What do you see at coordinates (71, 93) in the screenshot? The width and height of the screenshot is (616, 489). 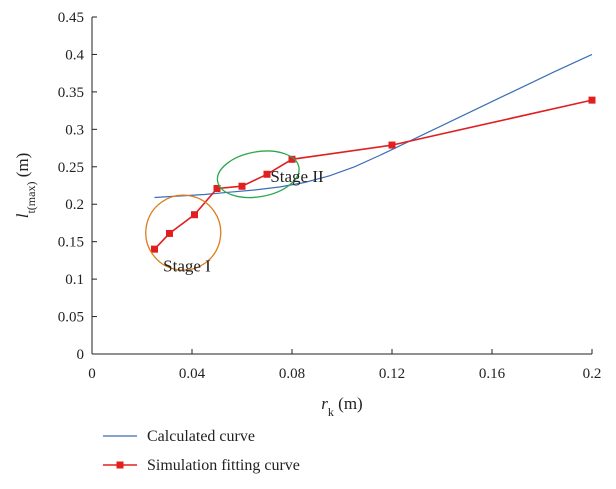 I see `y-tick-label: 0.35` at bounding box center [71, 93].